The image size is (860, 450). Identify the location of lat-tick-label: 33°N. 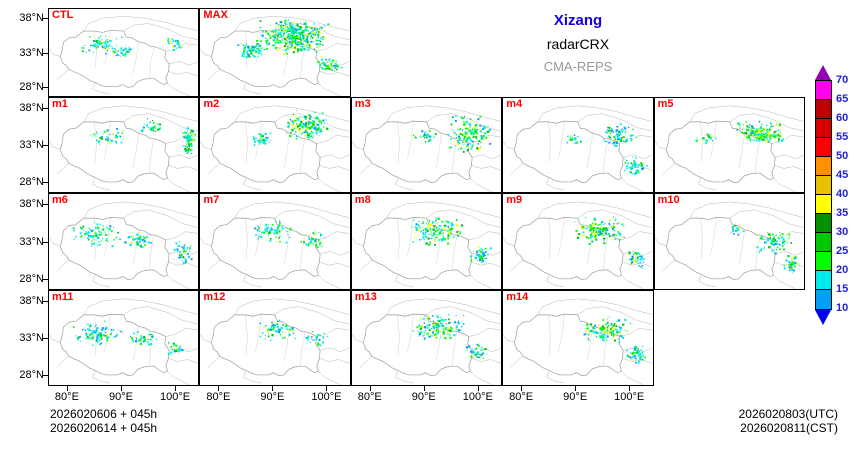
(31, 338).